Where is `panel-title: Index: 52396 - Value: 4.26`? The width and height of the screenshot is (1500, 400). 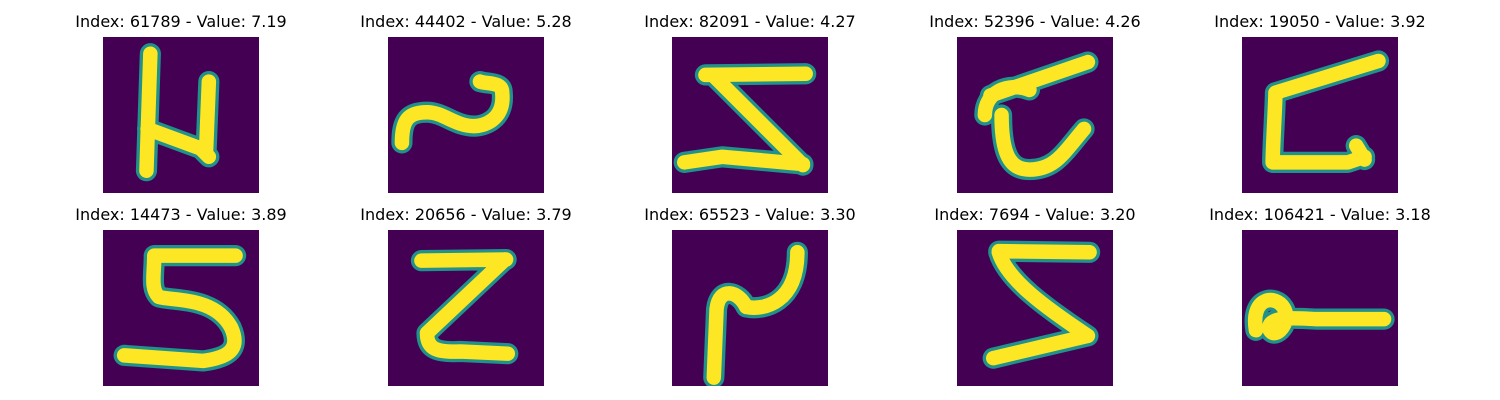
panel-title: Index: 52396 - Value: 4.26 is located at coordinates (1035, 21).